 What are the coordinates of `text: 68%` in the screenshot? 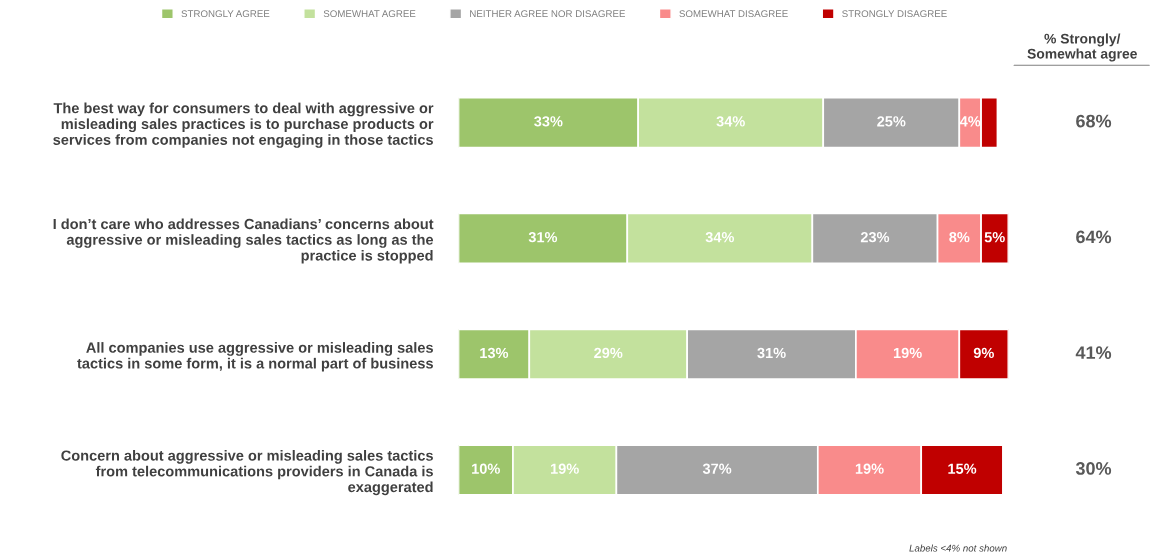 It's located at (1094, 121).